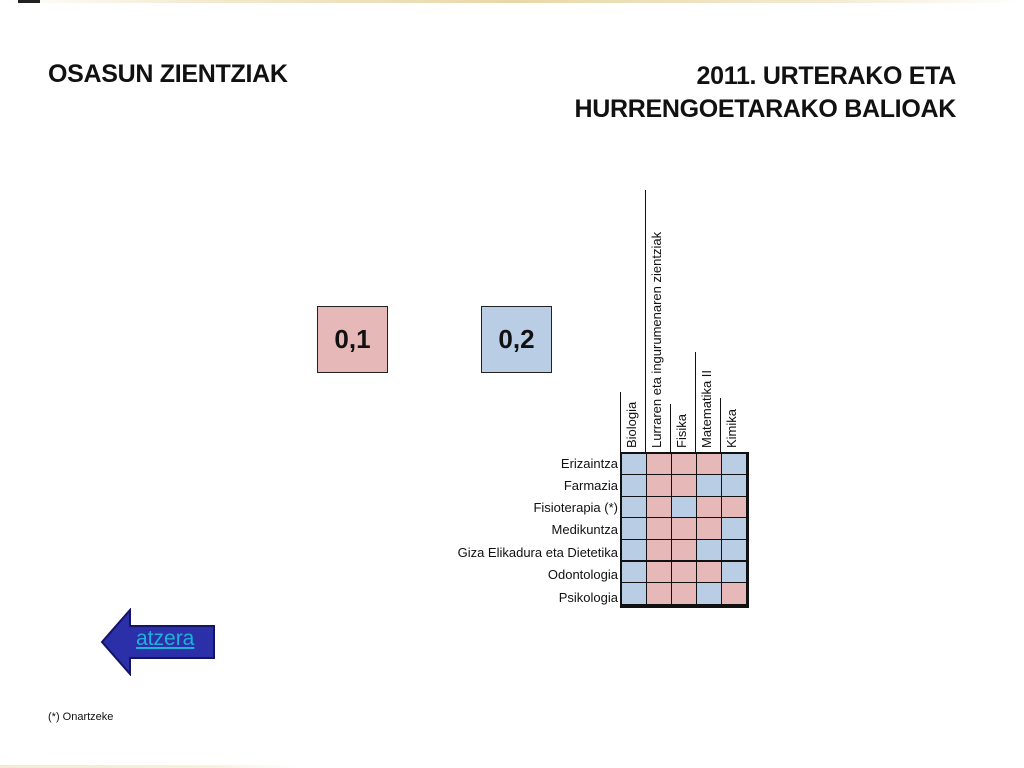 This screenshot has height=768, width=1024. Describe the element at coordinates (826, 76) in the screenshot. I see `subtitle-line-1: 2011. URTERAKO ETA` at that location.